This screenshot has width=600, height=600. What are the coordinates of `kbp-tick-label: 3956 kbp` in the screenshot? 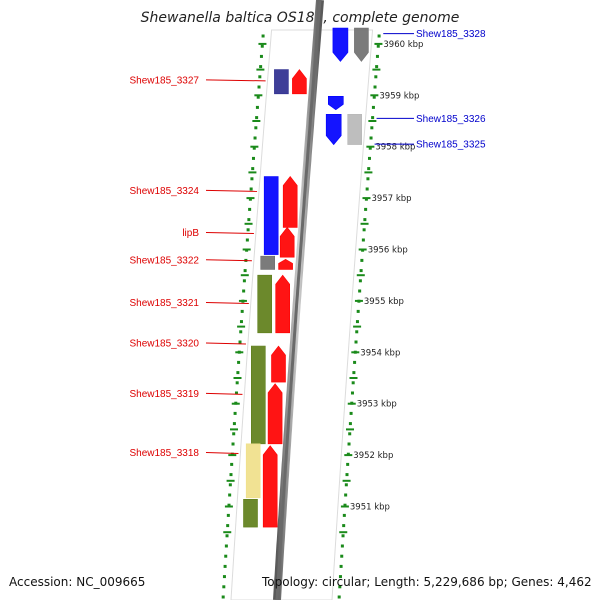 It's located at (388, 251).